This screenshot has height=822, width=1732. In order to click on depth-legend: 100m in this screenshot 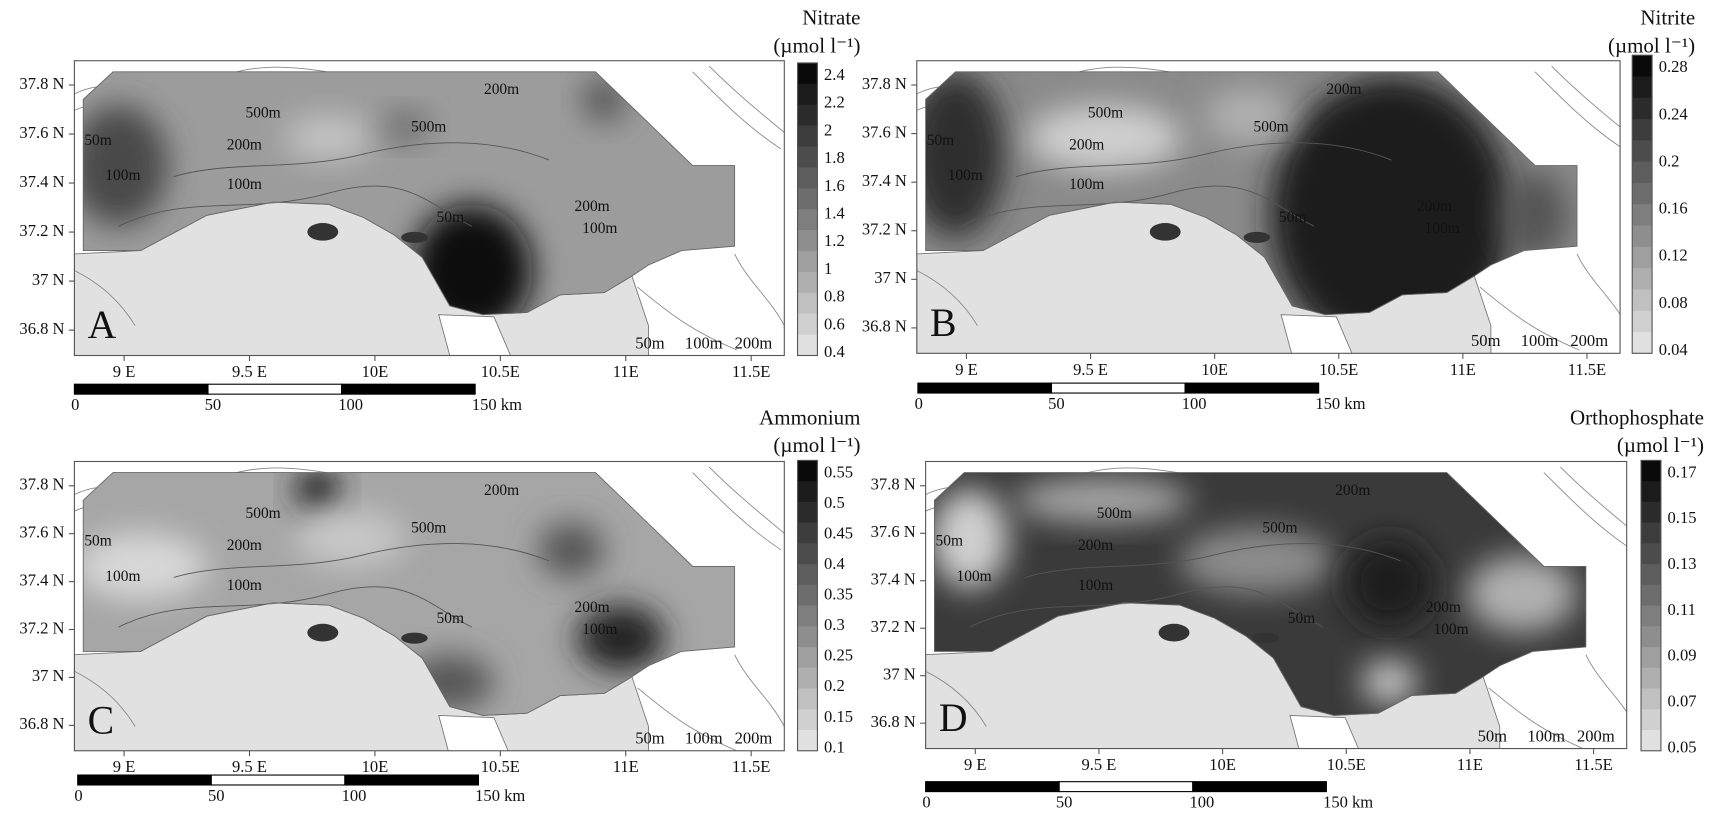, I will do `click(1540, 340)`.